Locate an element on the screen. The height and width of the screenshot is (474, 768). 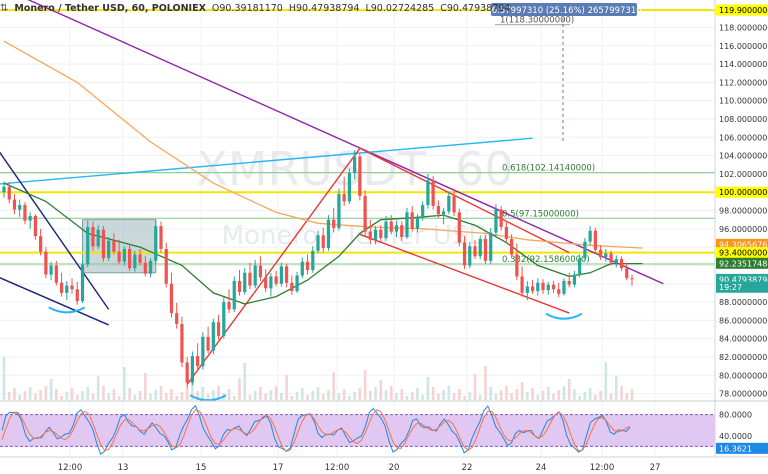
stoch-k-line is located at coordinates (316, 430).